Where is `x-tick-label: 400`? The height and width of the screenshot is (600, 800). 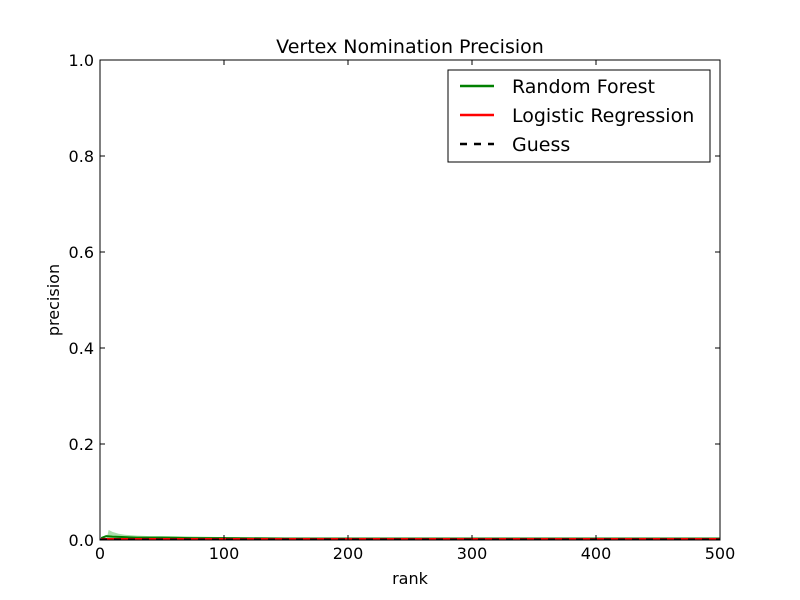 x-tick-label: 400 is located at coordinates (596, 553).